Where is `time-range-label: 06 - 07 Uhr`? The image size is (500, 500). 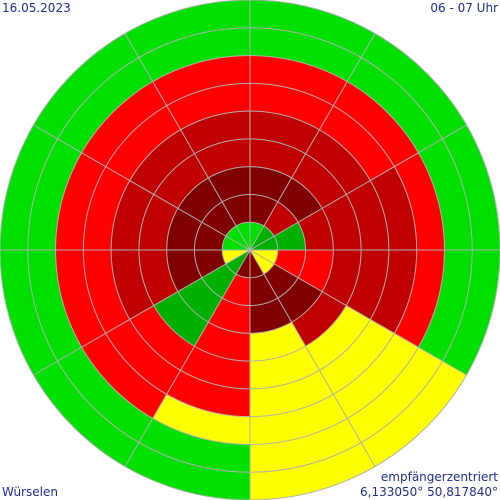 time-range-label: 06 - 07 Uhr is located at coordinates (464, 8).